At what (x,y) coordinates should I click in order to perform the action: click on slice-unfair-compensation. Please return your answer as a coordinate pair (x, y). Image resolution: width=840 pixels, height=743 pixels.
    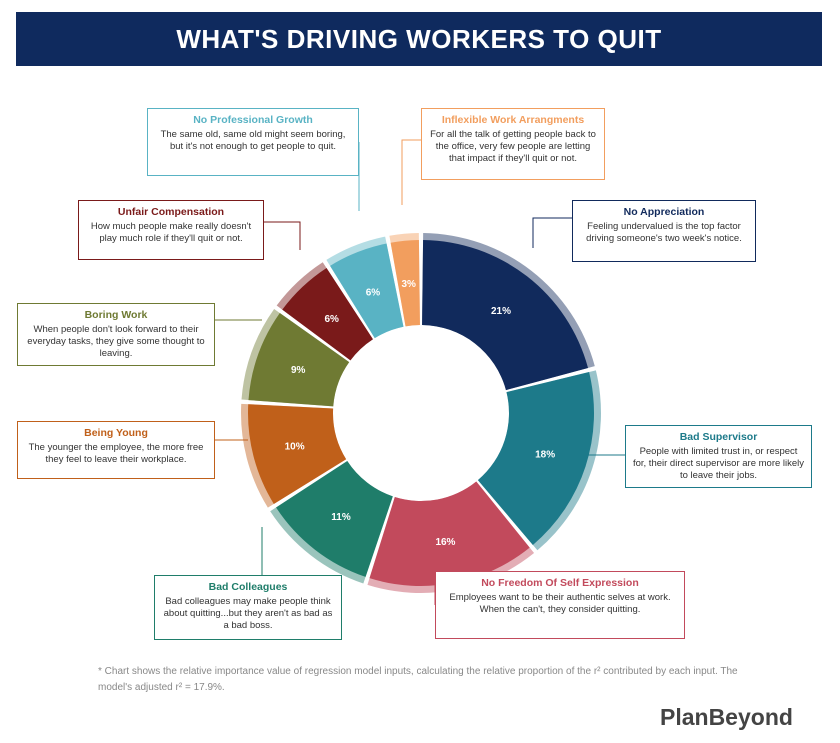
    Looking at the image, I should click on (327, 314).